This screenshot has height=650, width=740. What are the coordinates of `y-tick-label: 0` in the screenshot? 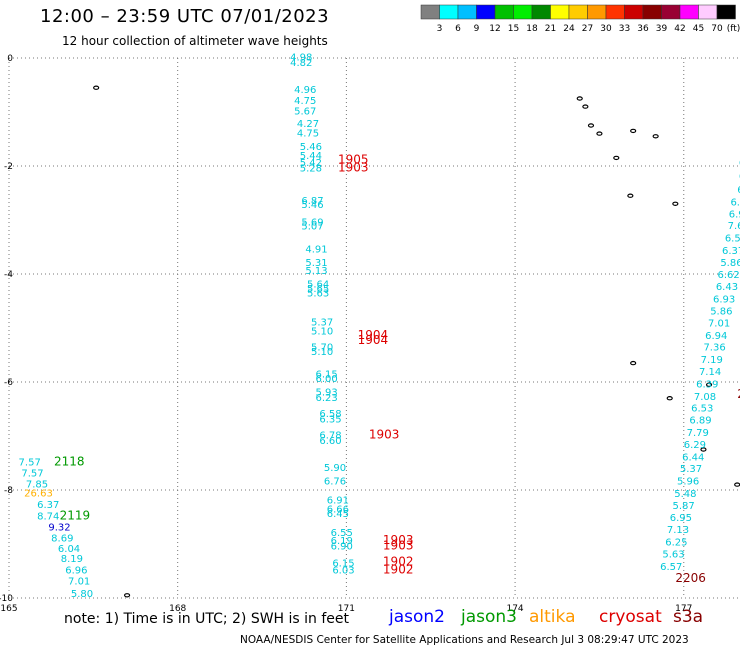 It's located at (10, 59).